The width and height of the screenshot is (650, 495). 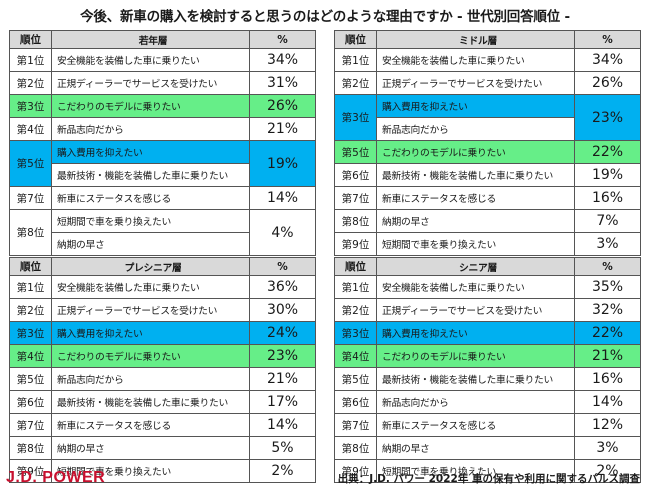 What do you see at coordinates (282, 402) in the screenshot?
I see `percent-cell: 17%` at bounding box center [282, 402].